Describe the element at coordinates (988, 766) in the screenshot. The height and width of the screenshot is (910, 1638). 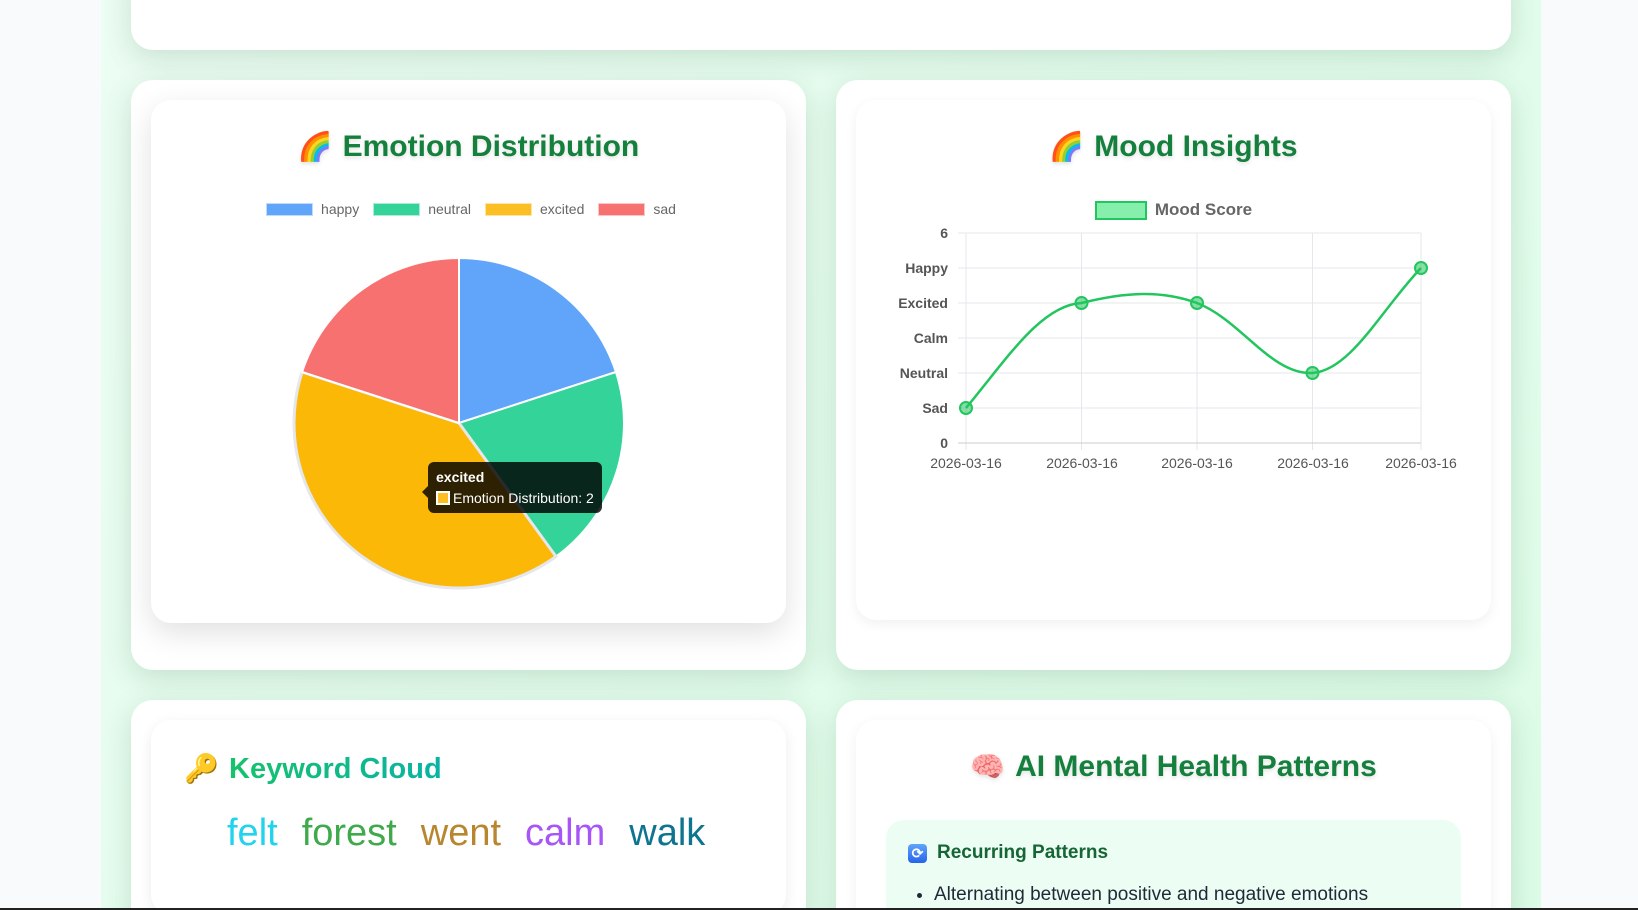
I see `brain-icon: 🧠` at that location.